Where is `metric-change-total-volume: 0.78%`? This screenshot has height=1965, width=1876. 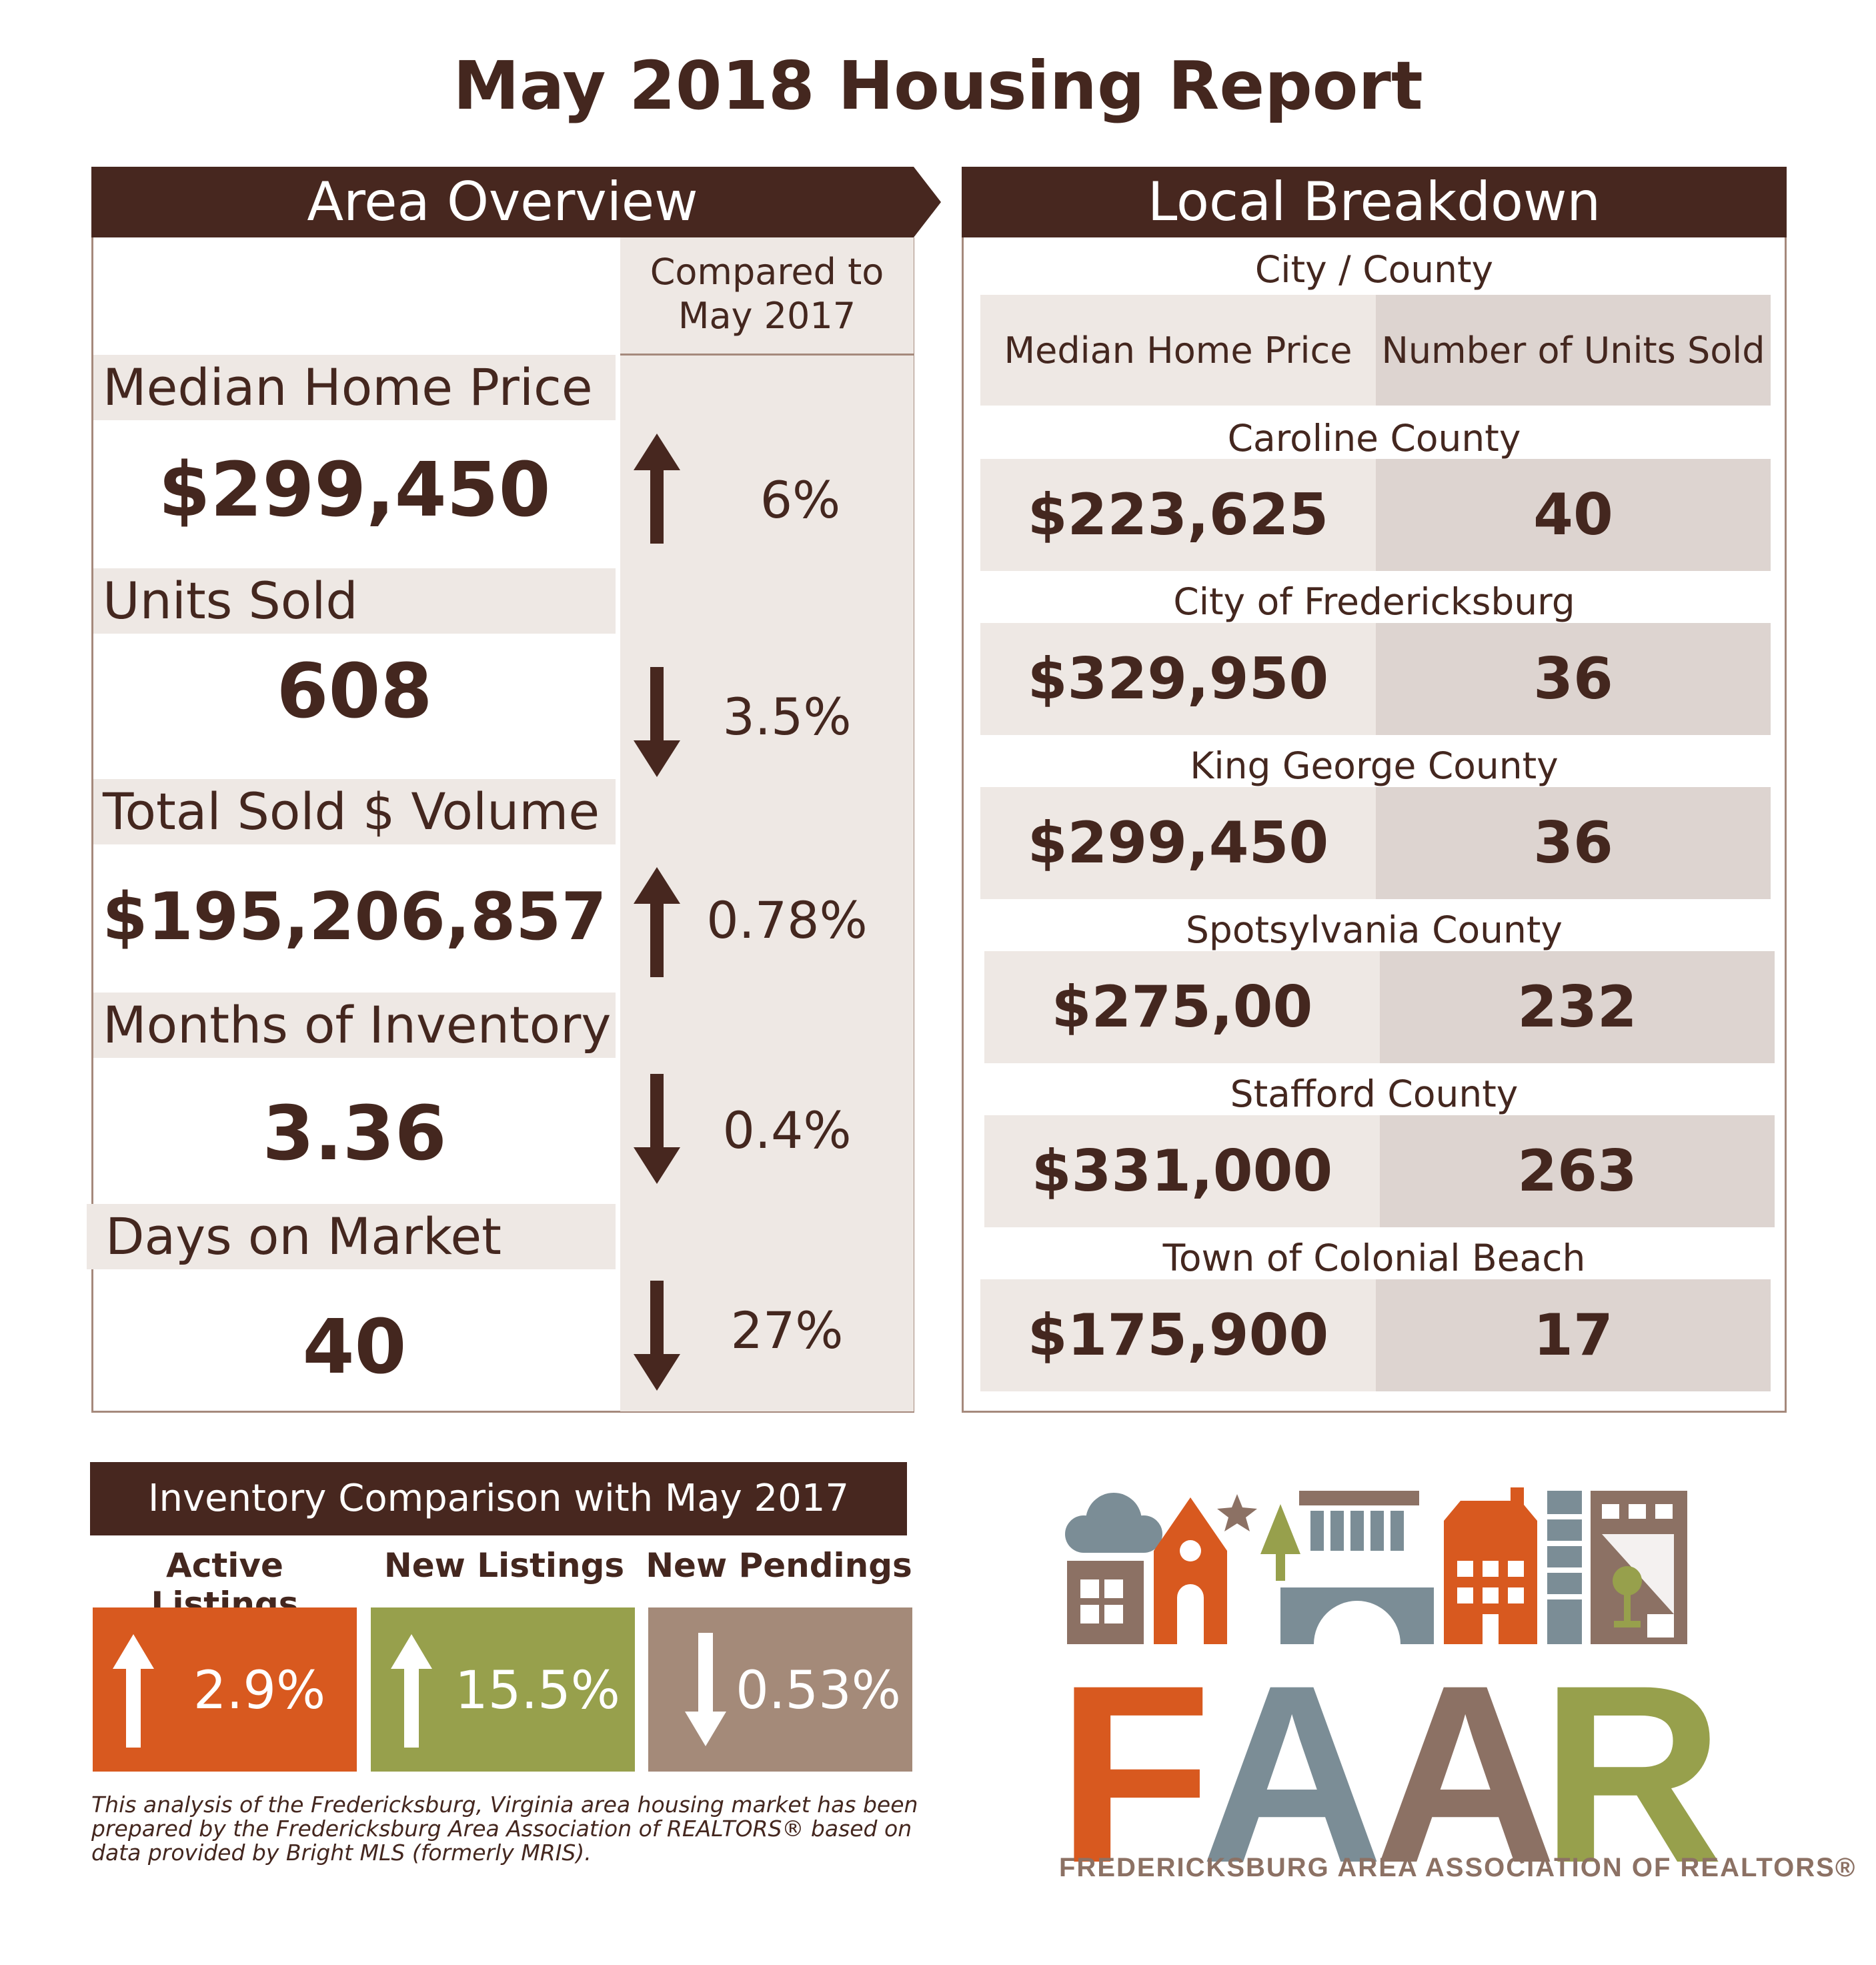
metric-change-total-volume: 0.78% is located at coordinates (787, 920).